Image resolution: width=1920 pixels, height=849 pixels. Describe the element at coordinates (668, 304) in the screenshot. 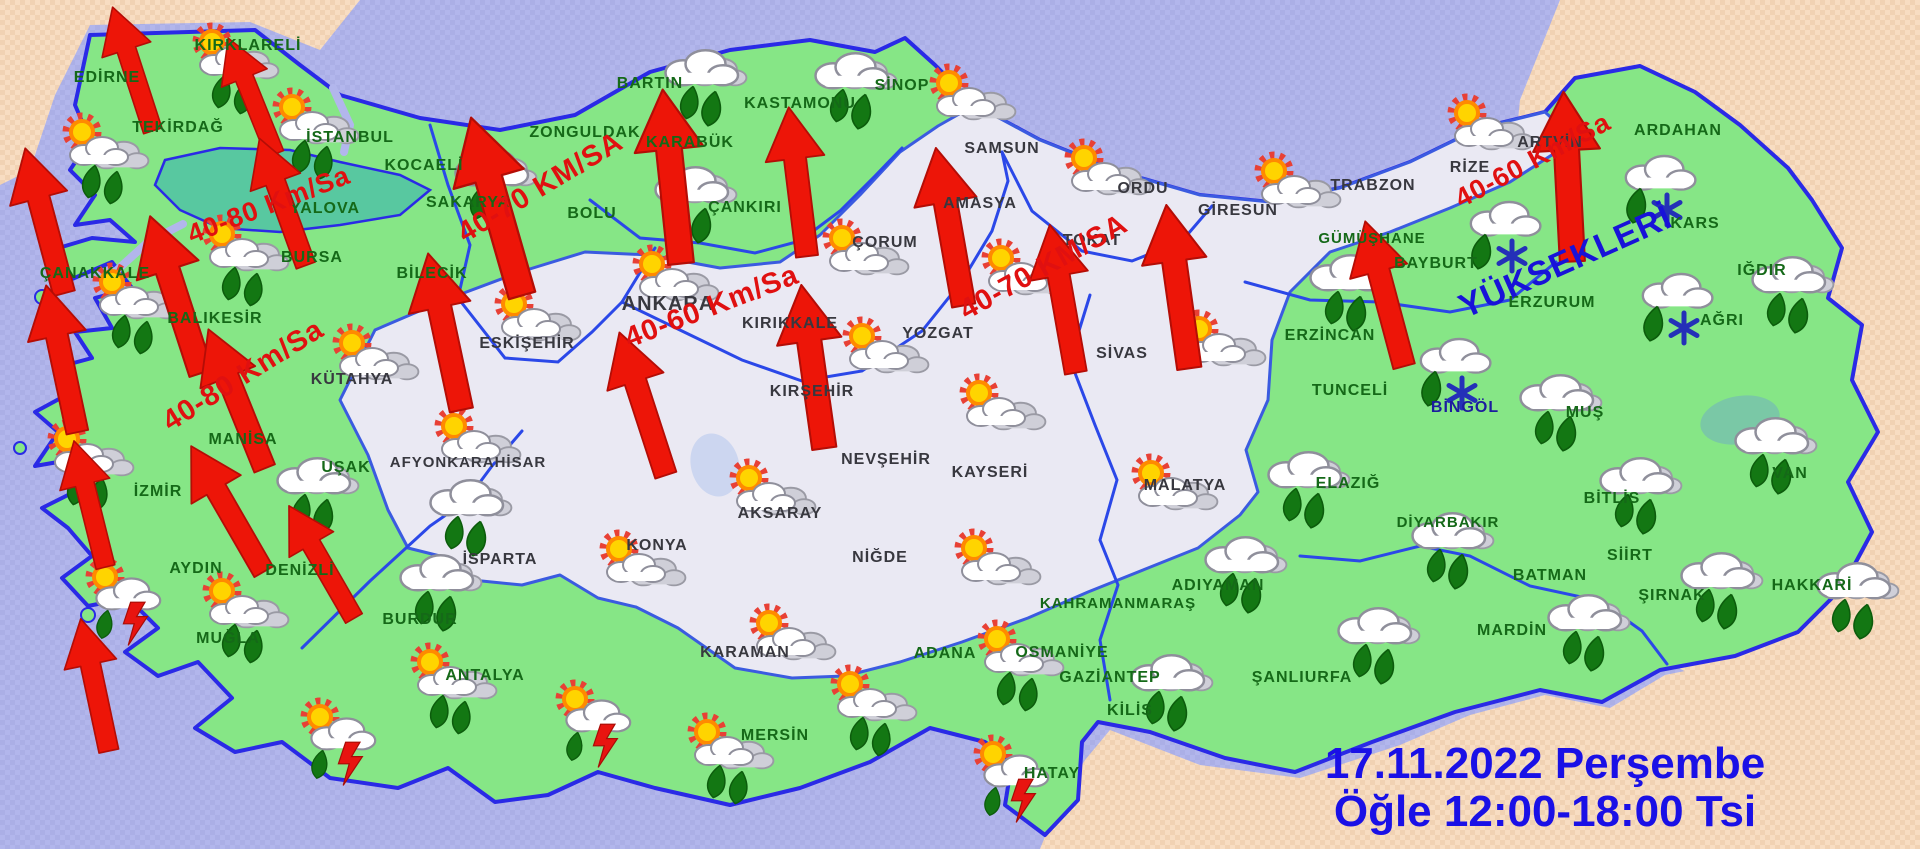

I see `city-label-ankara: ANKARA` at that location.